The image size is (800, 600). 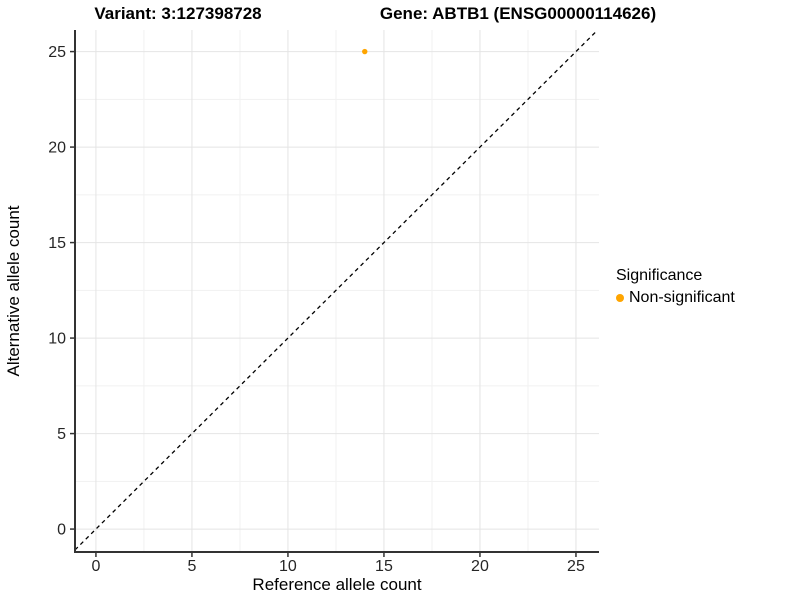 I want to click on legend-item: Non-significant, so click(x=675, y=298).